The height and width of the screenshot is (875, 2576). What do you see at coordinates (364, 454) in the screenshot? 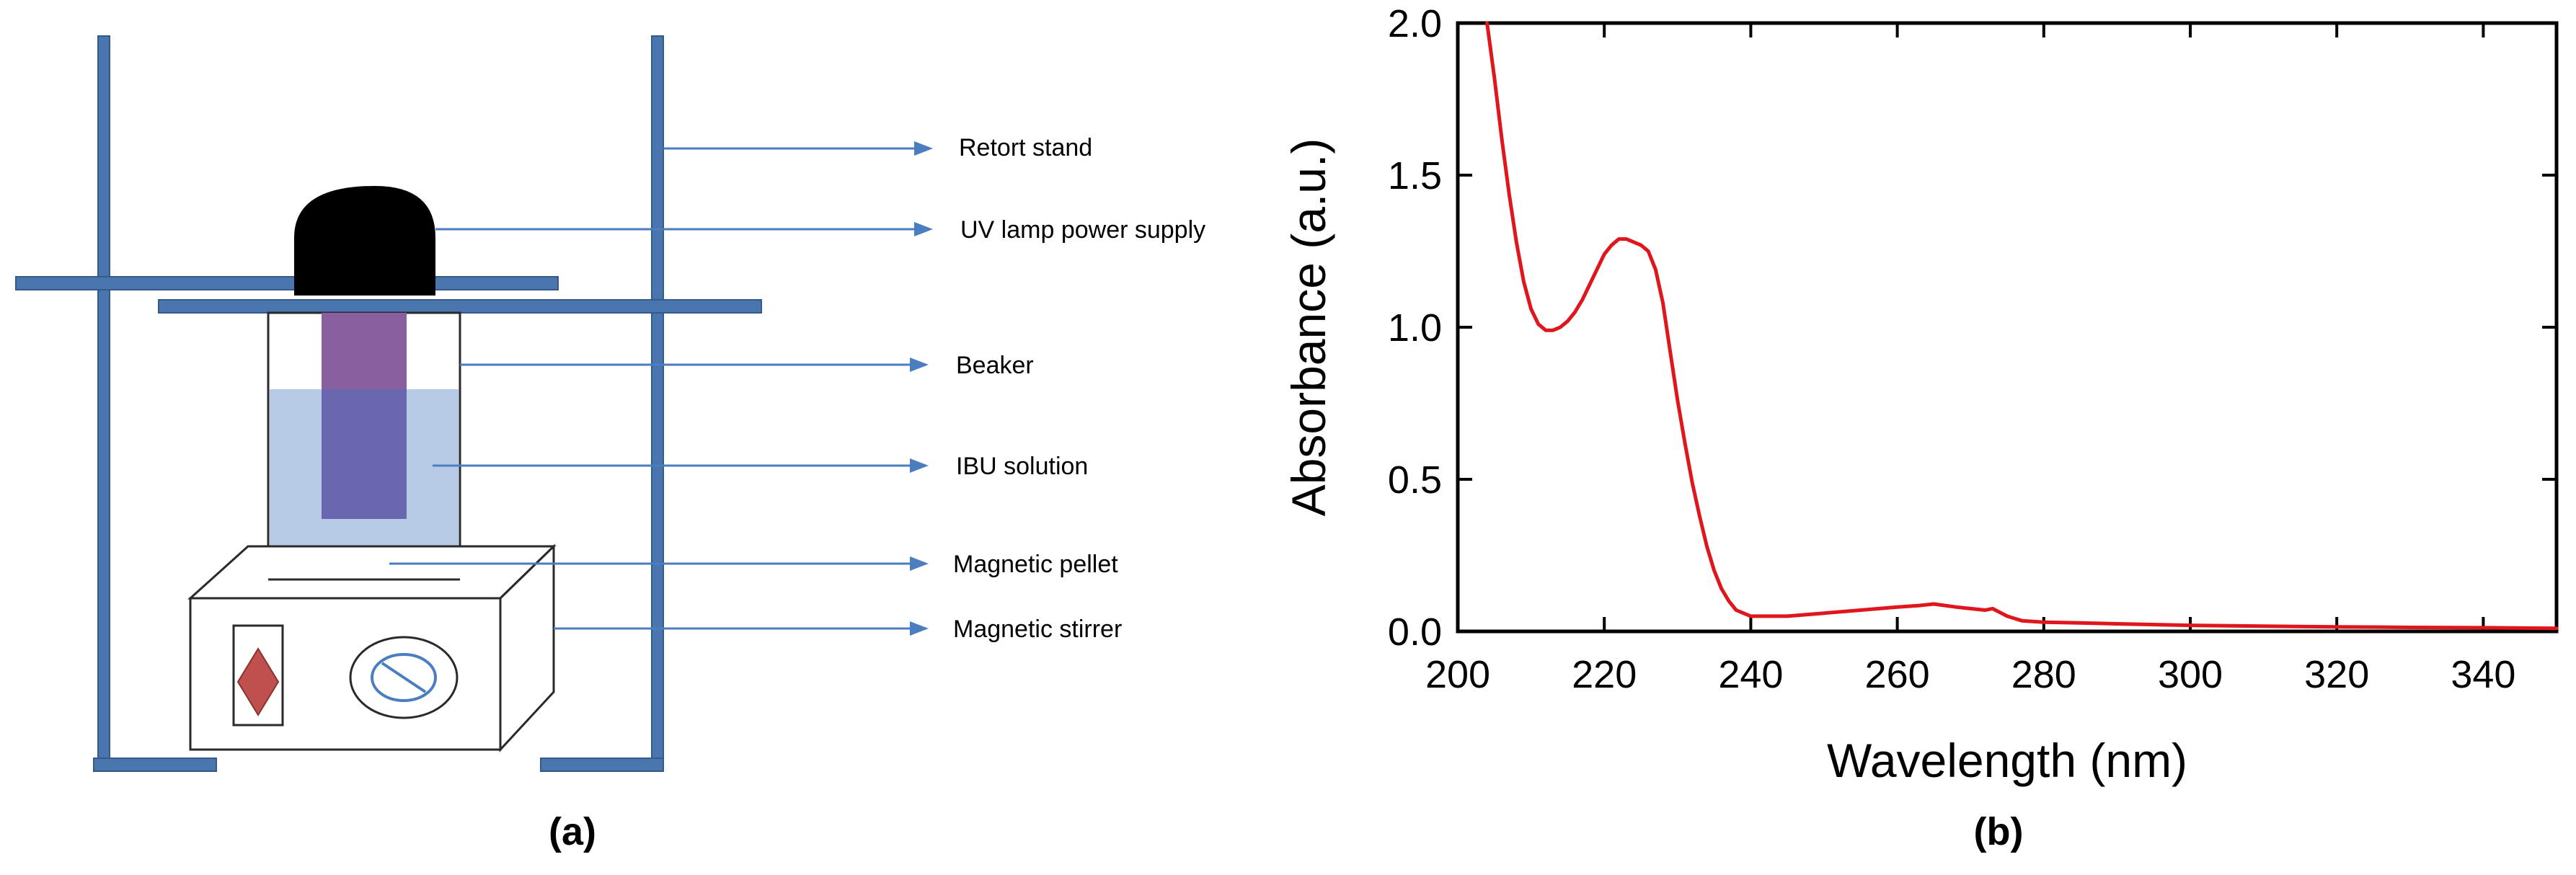
I see `uv-light-in-solution` at bounding box center [364, 454].